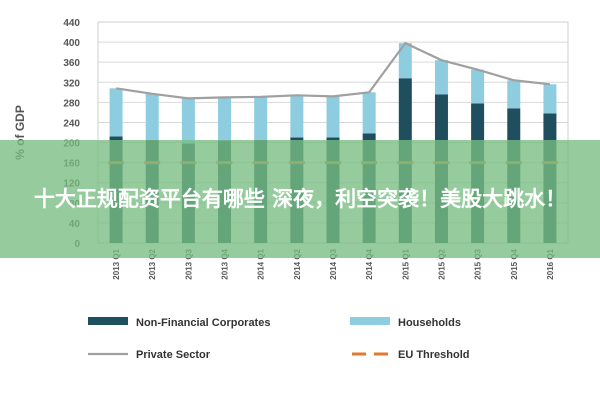  I want to click on x-tick-label: 2014 Q4, so click(369, 263).